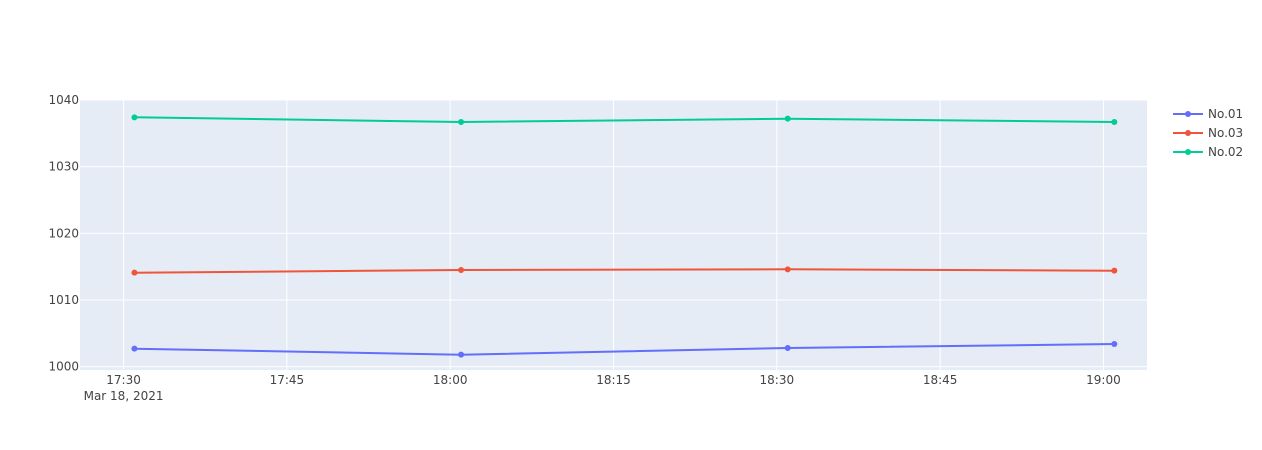  What do you see at coordinates (63, 100) in the screenshot?
I see `y-tick-label: 1040` at bounding box center [63, 100].